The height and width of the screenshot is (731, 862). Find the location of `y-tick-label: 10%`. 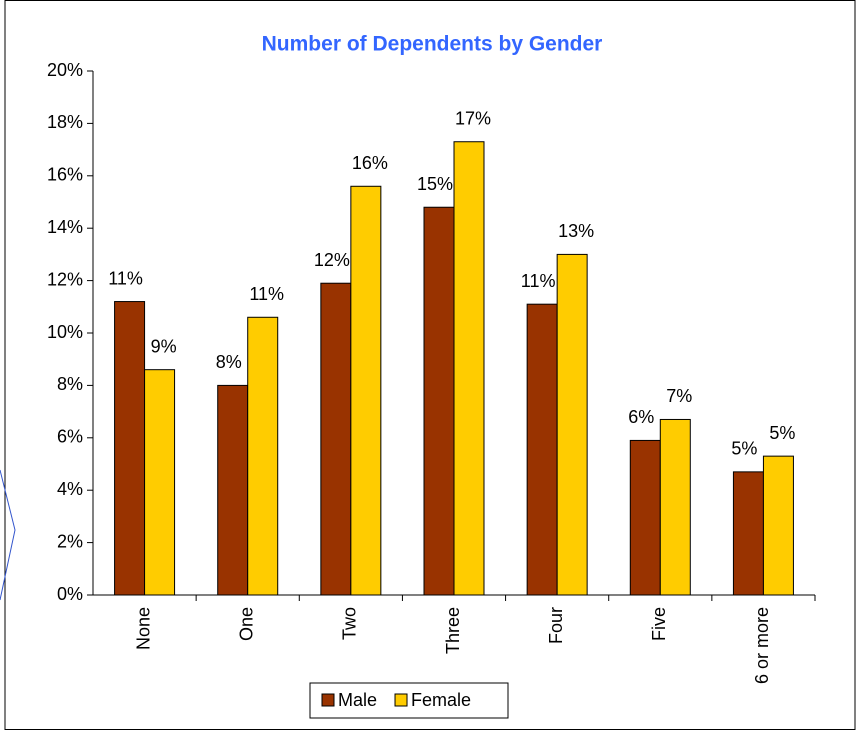

y-tick-label: 10% is located at coordinates (65, 332).